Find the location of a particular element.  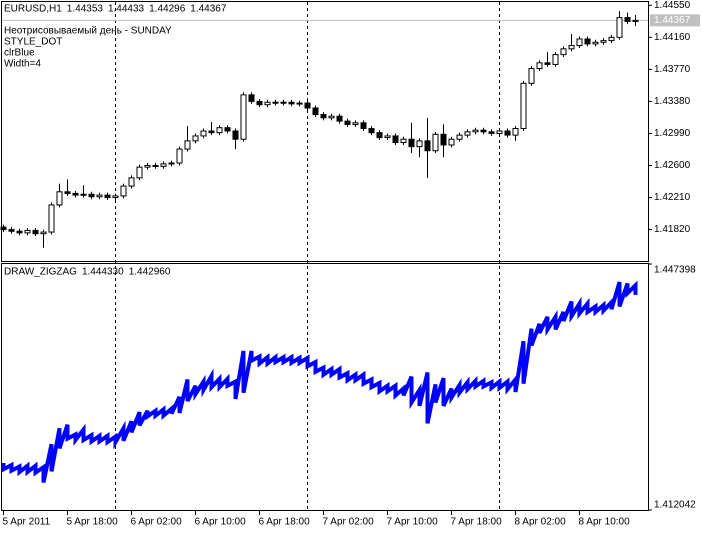

current-price-label: 1.44367 is located at coordinates (672, 20).